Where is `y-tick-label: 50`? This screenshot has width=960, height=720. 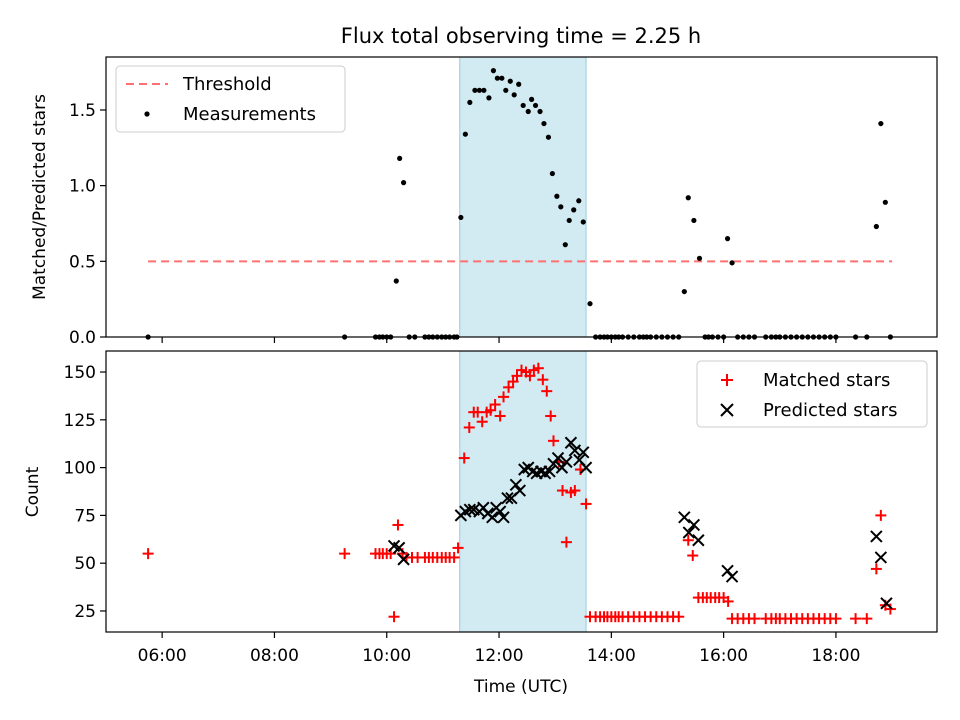
y-tick-label: 50 is located at coordinates (85, 564).